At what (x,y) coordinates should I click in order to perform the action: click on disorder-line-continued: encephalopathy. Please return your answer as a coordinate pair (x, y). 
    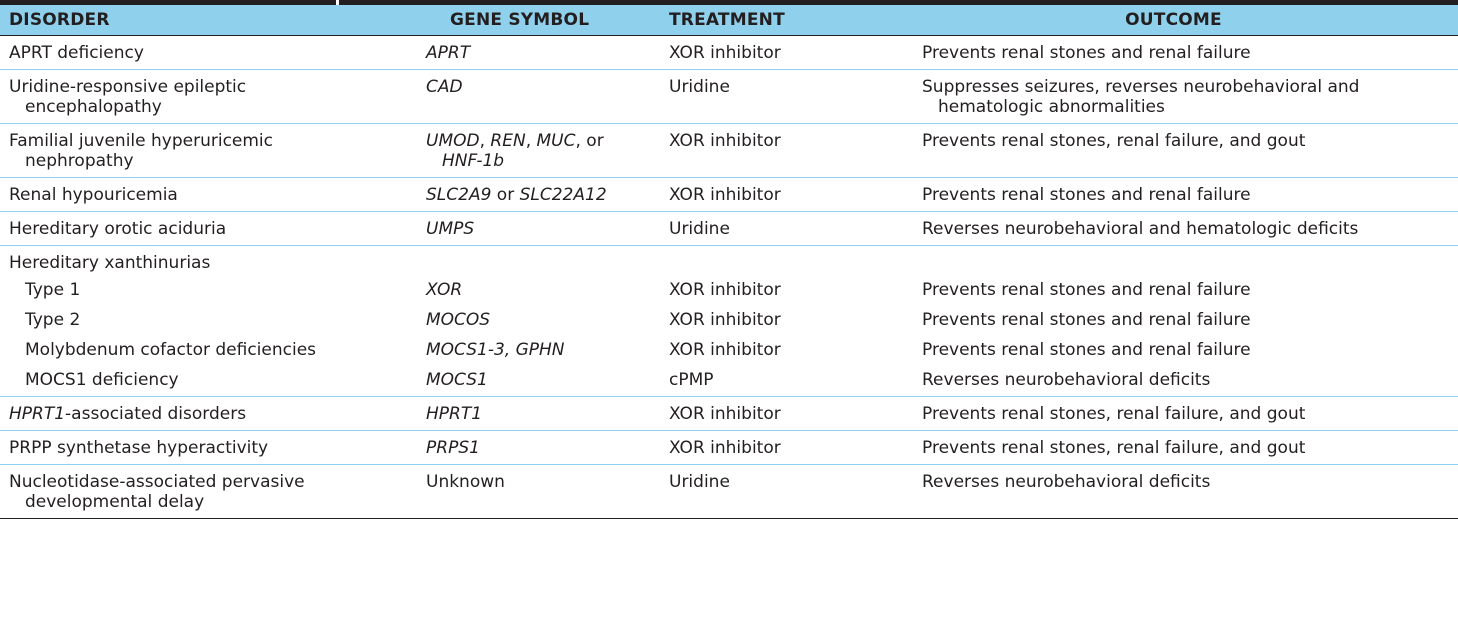
    Looking at the image, I should click on (93, 107).